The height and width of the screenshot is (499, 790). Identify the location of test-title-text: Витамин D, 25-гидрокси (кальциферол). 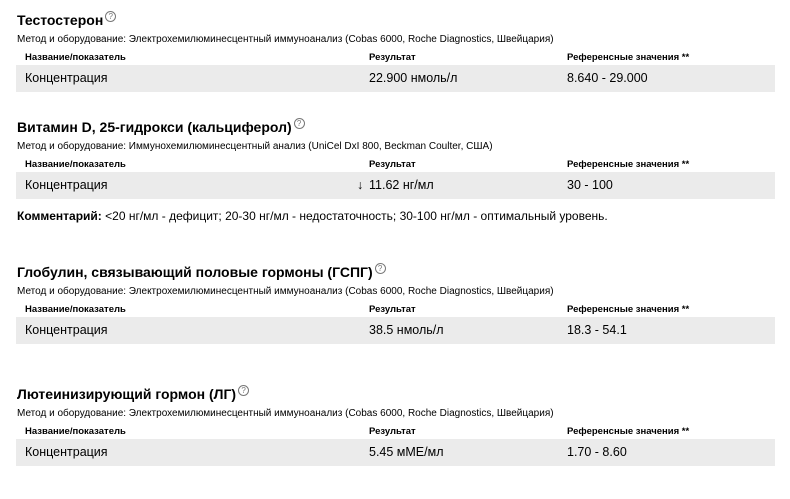
(154, 127).